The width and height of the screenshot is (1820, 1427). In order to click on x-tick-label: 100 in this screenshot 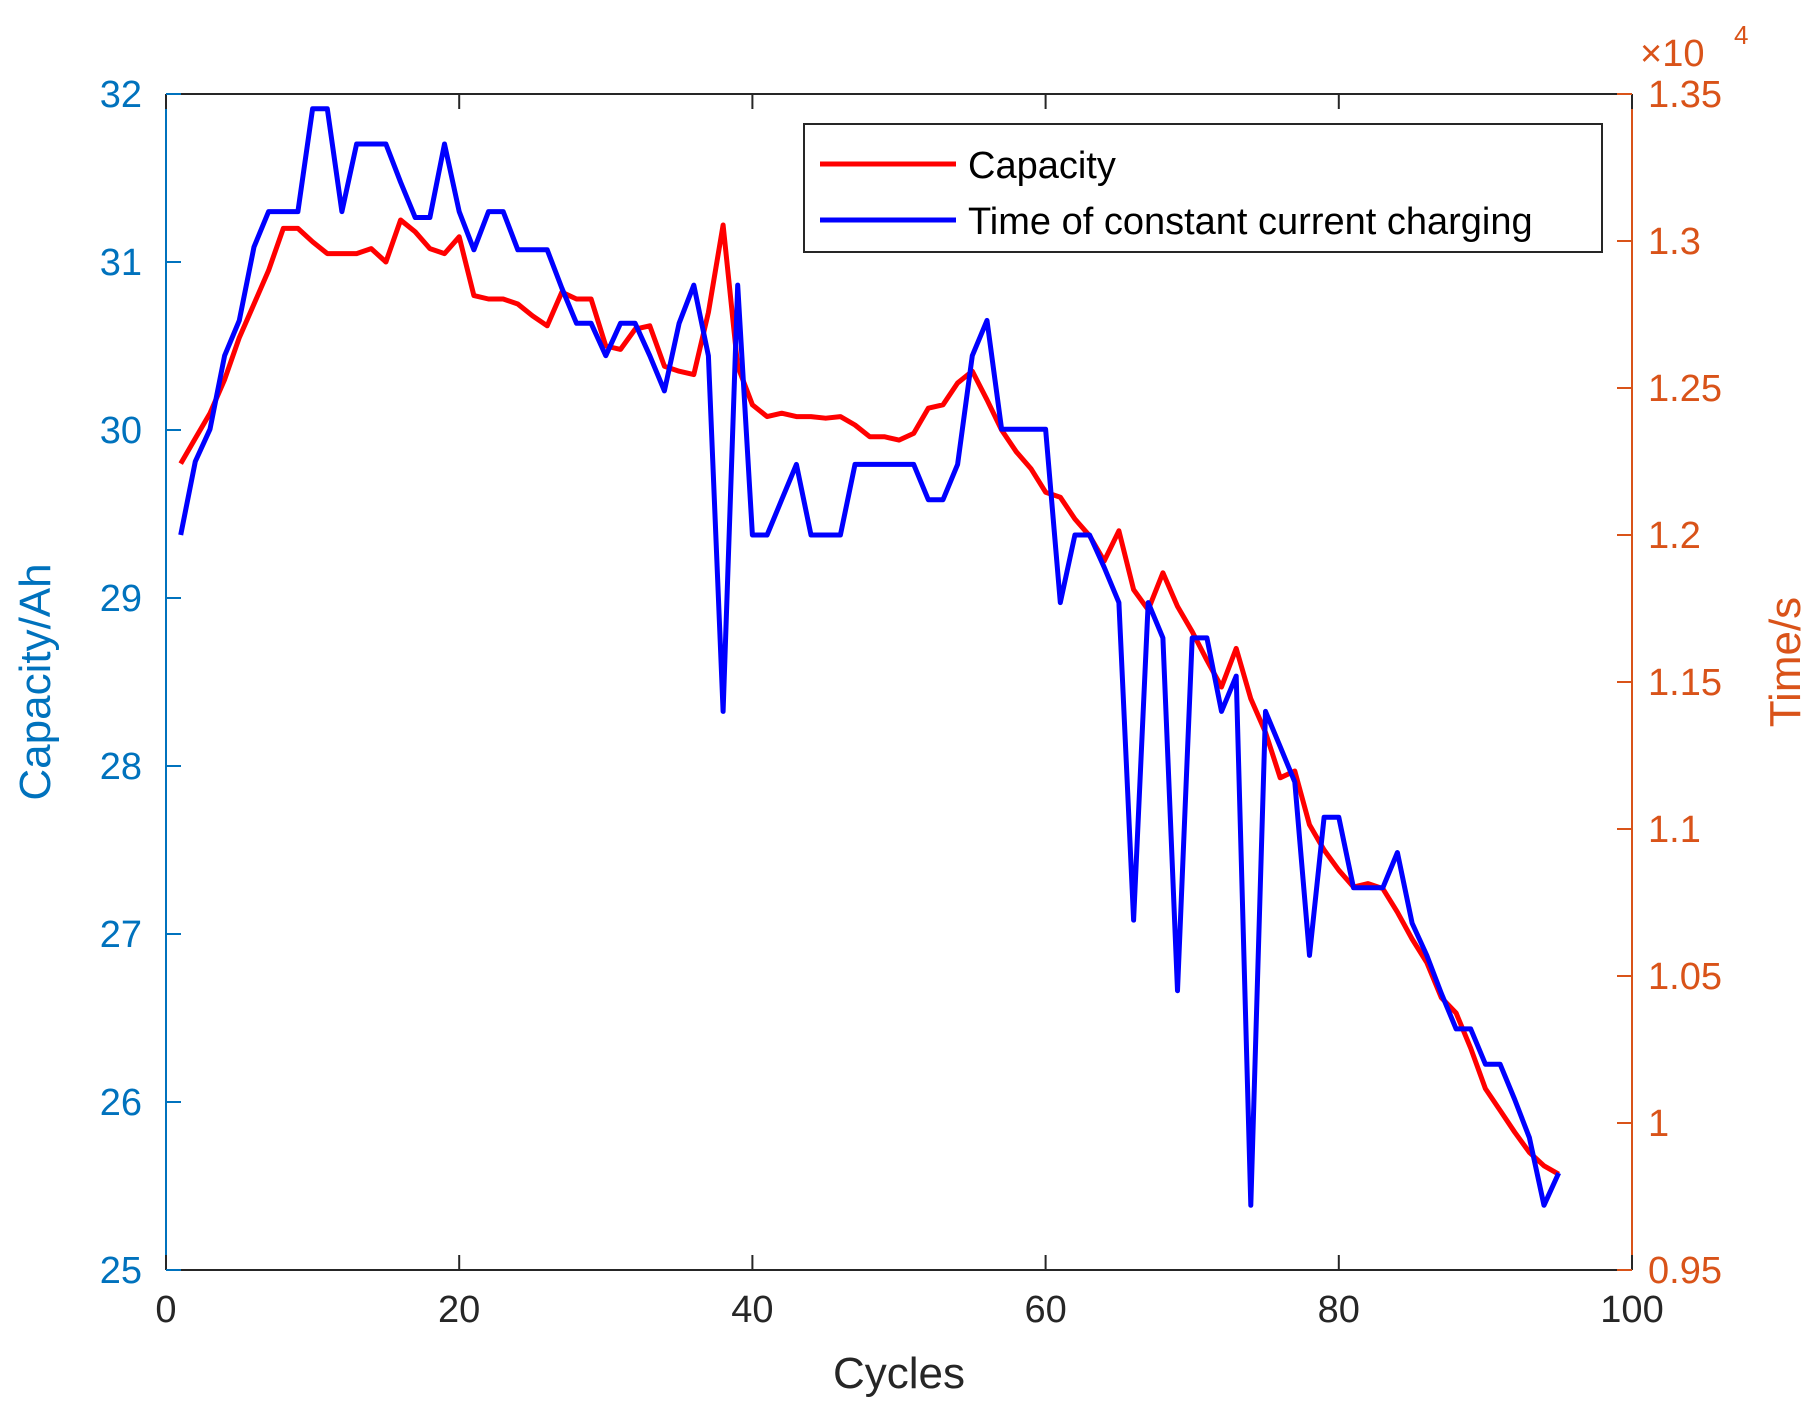, I will do `click(1631, 1310)`.